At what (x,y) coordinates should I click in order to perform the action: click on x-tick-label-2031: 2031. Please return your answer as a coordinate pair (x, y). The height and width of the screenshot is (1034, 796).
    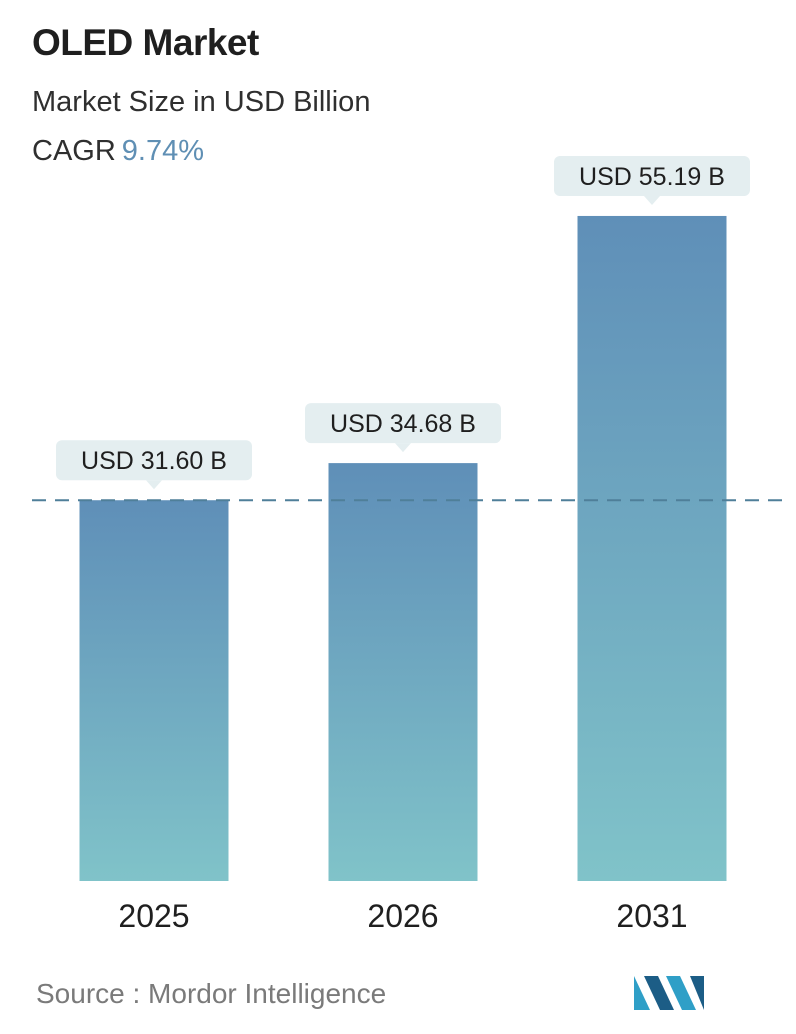
    Looking at the image, I should click on (651, 916).